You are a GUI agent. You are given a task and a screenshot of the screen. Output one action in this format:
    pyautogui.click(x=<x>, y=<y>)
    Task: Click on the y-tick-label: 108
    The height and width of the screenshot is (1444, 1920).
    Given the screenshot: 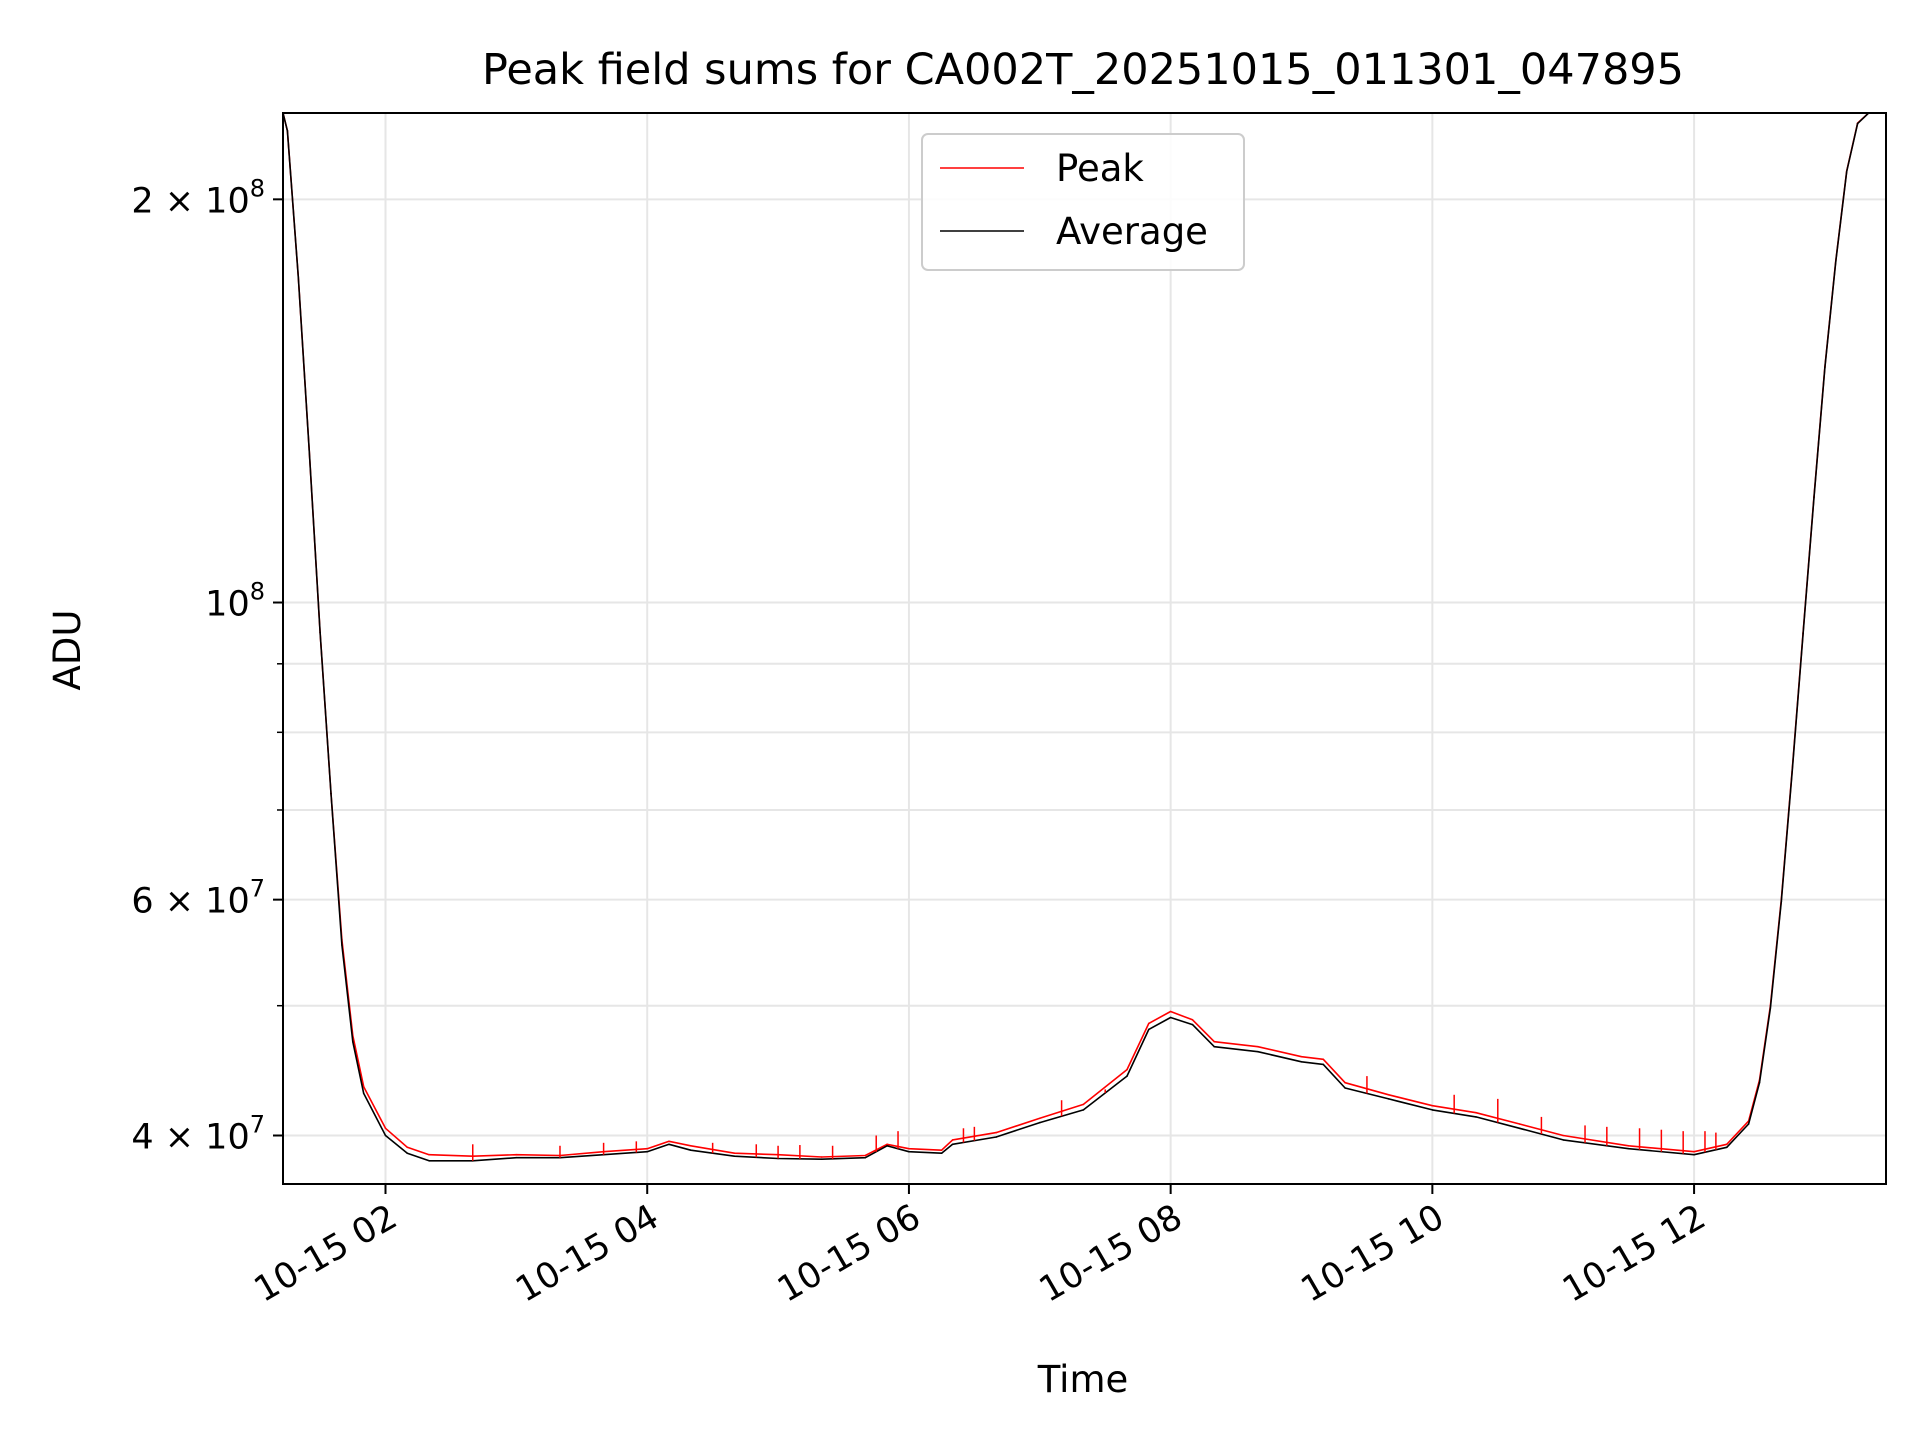 What is the action you would take?
    pyautogui.click(x=235, y=601)
    